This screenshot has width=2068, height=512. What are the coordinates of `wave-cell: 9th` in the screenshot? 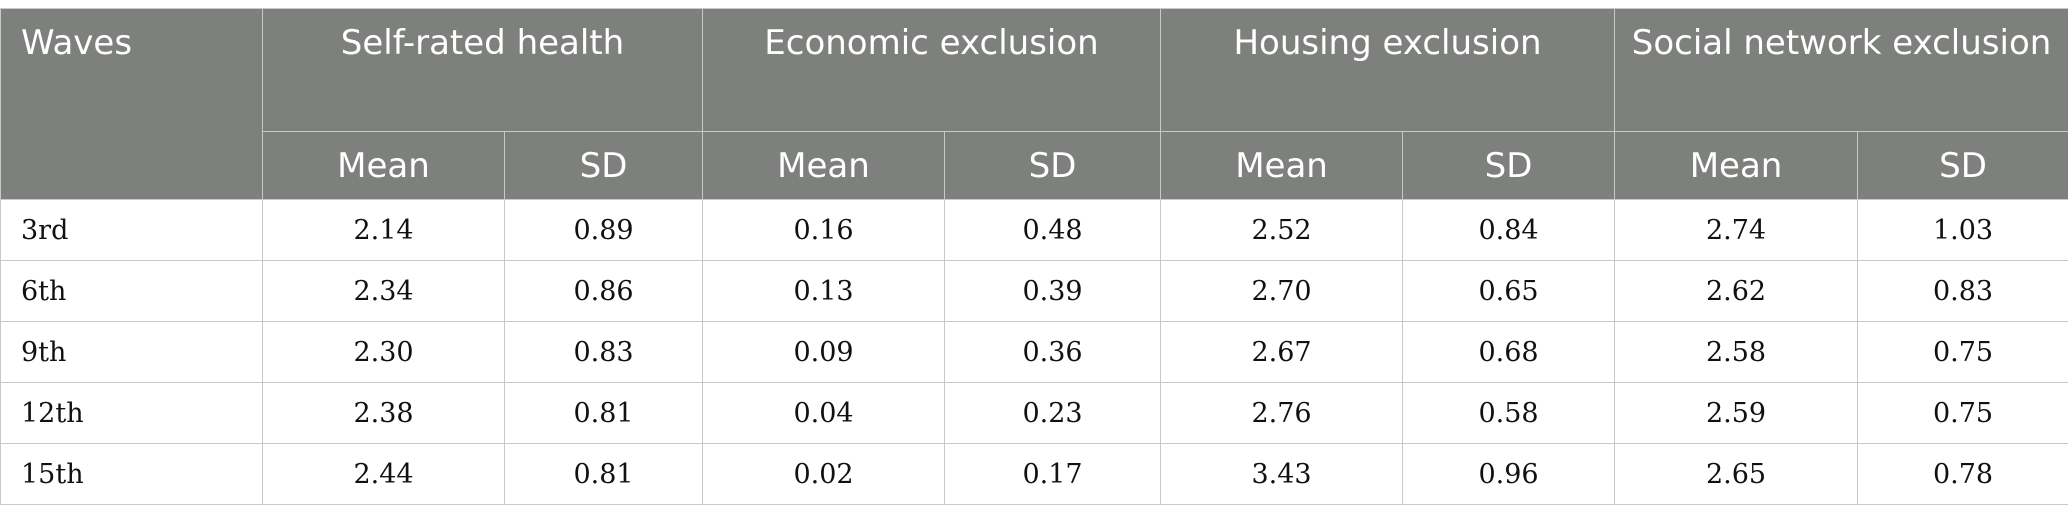 It's located at (131, 352).